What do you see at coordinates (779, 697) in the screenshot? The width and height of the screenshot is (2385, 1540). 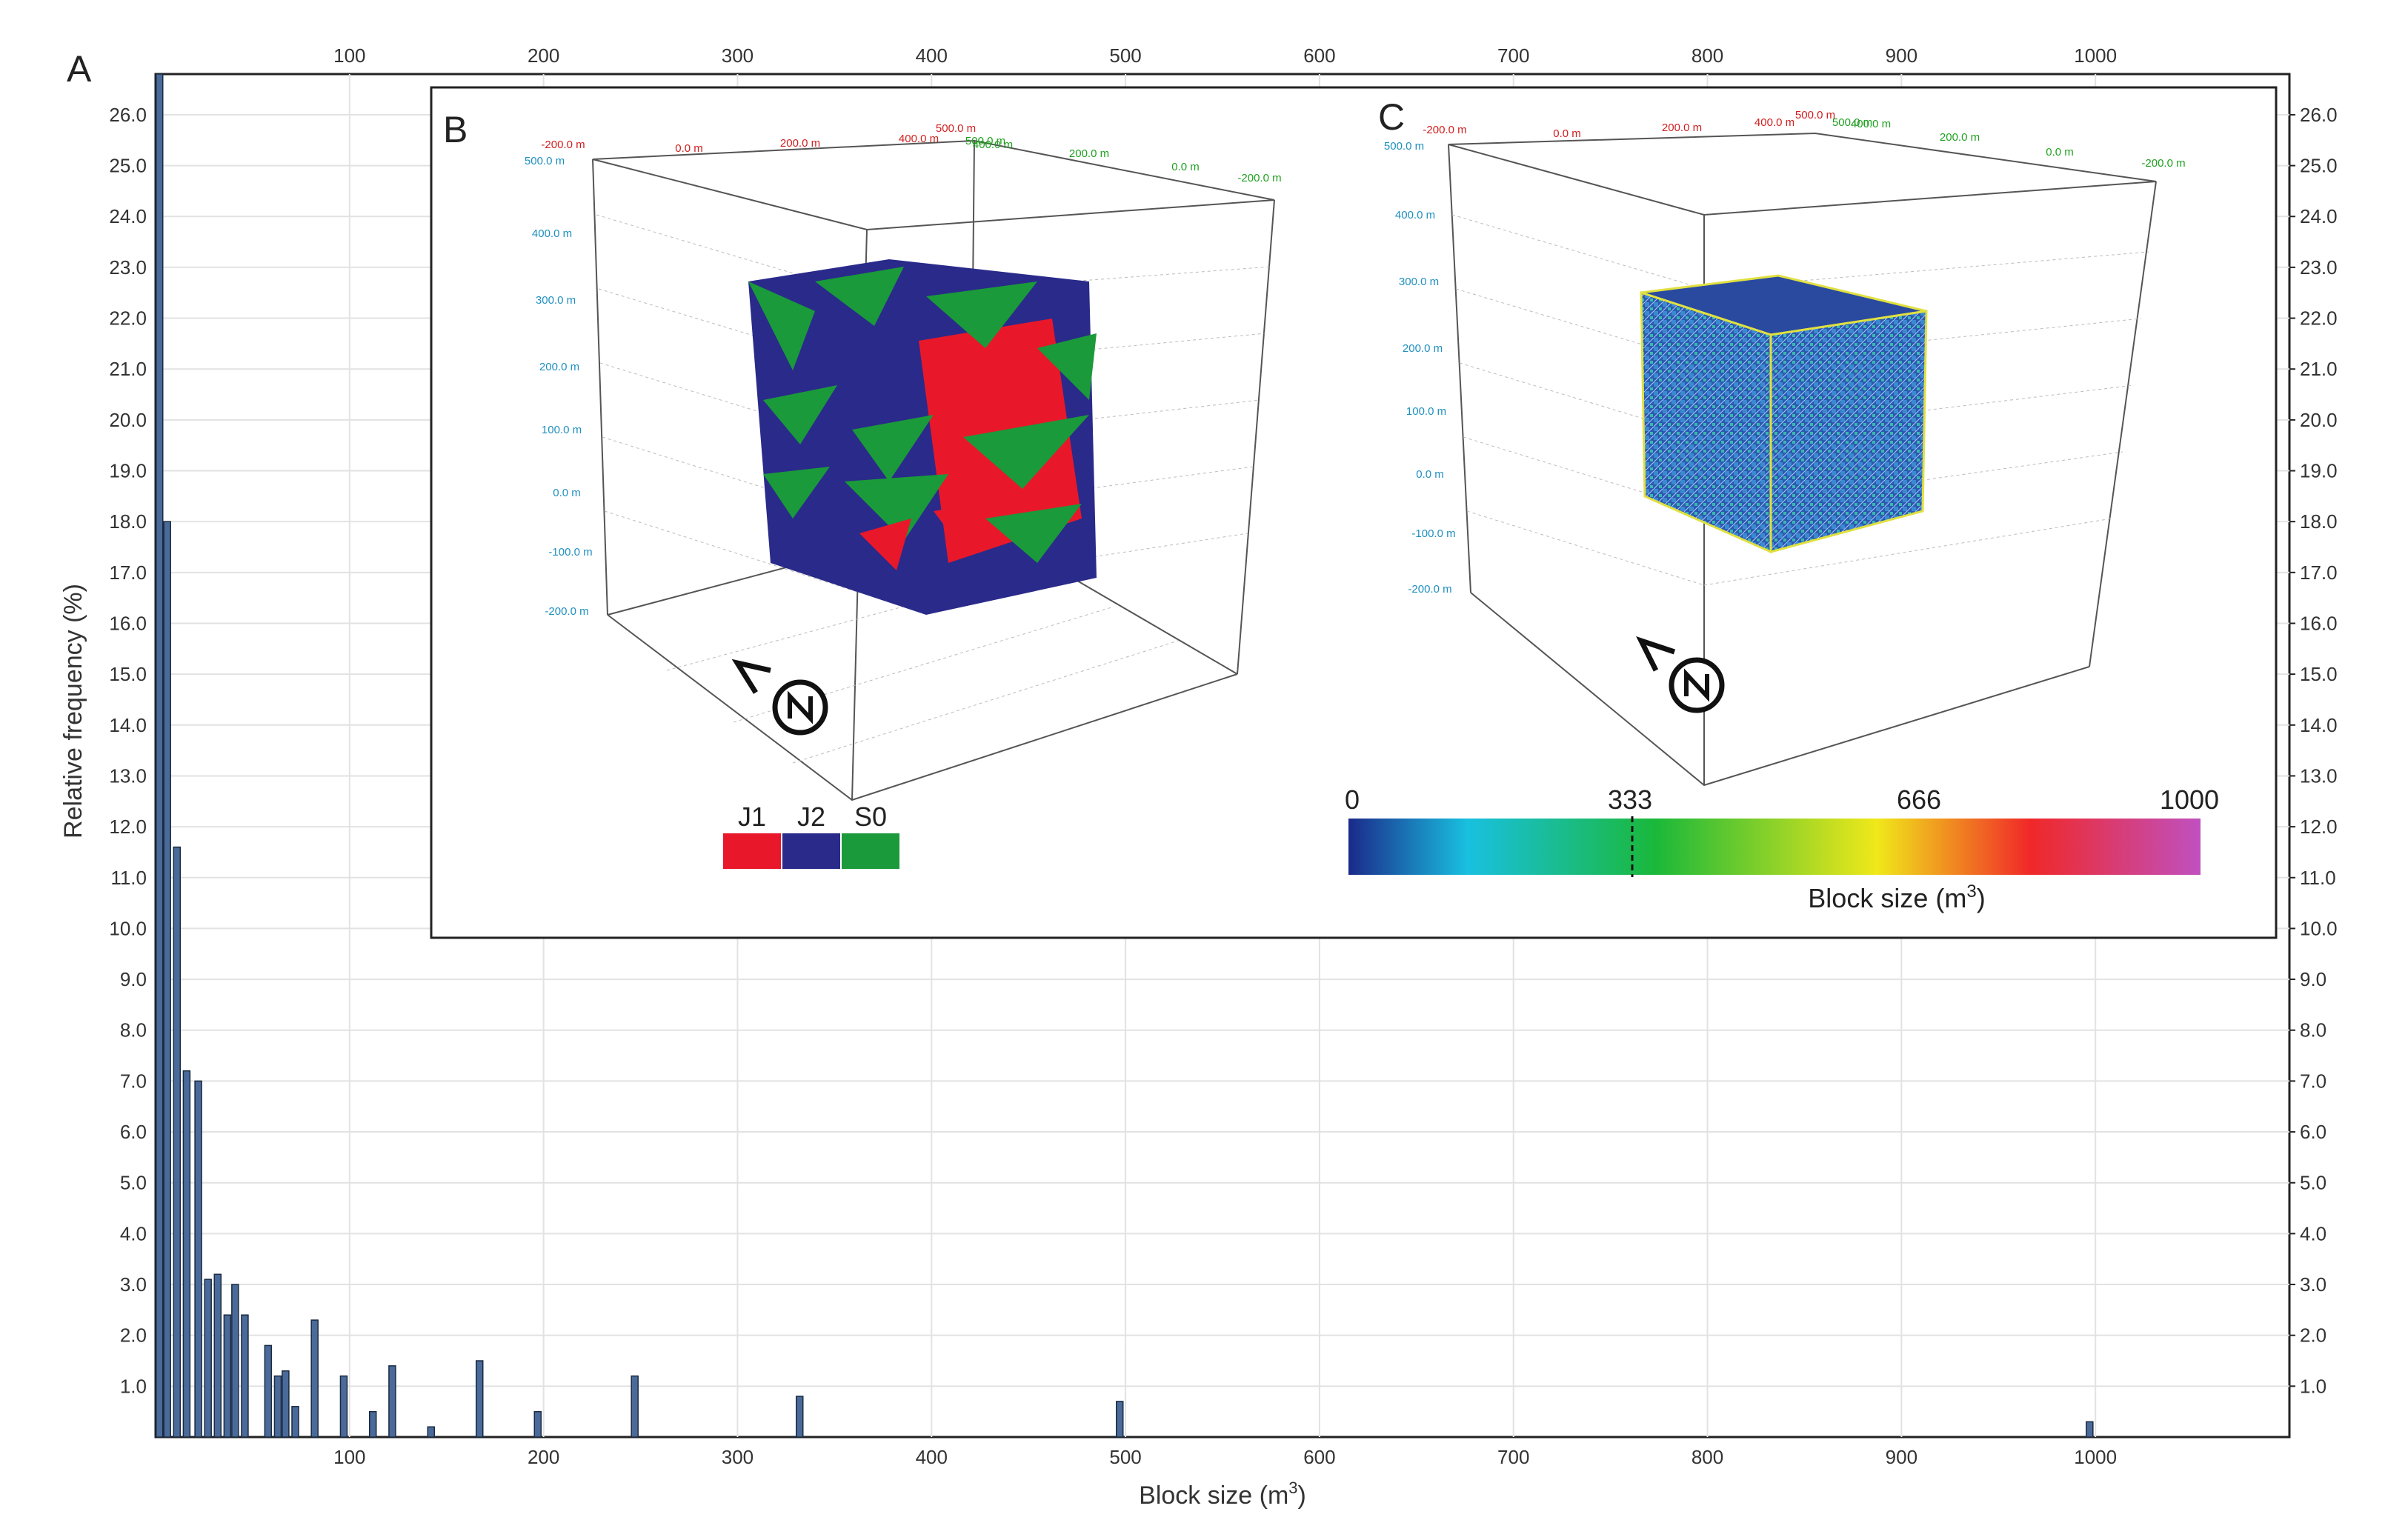 I see `panel-b-north-arrow-icon` at bounding box center [779, 697].